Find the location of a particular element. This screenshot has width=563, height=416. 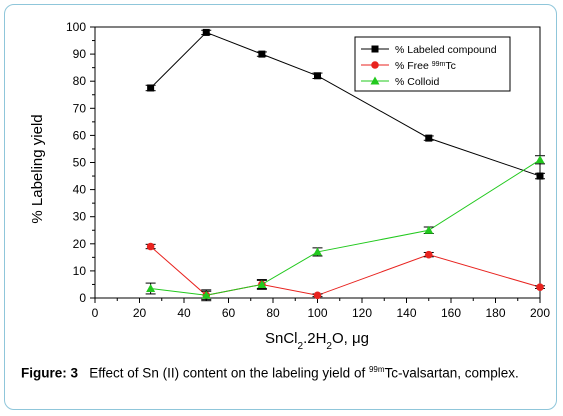

series-line-free-99mtc is located at coordinates (345, 271).